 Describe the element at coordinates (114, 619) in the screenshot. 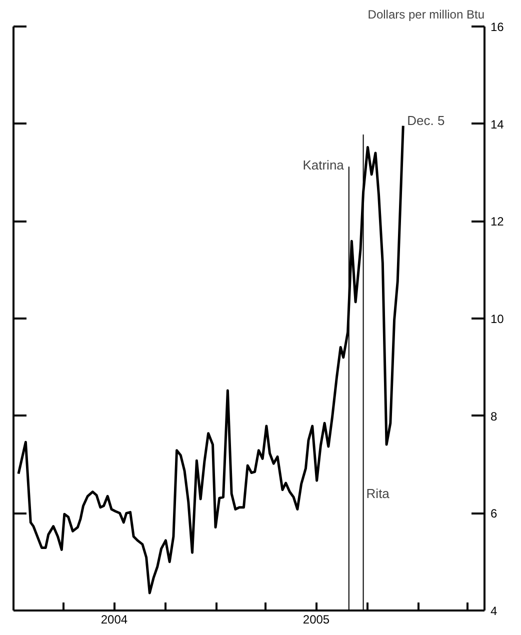

I see `x-tick-label: 2004` at that location.